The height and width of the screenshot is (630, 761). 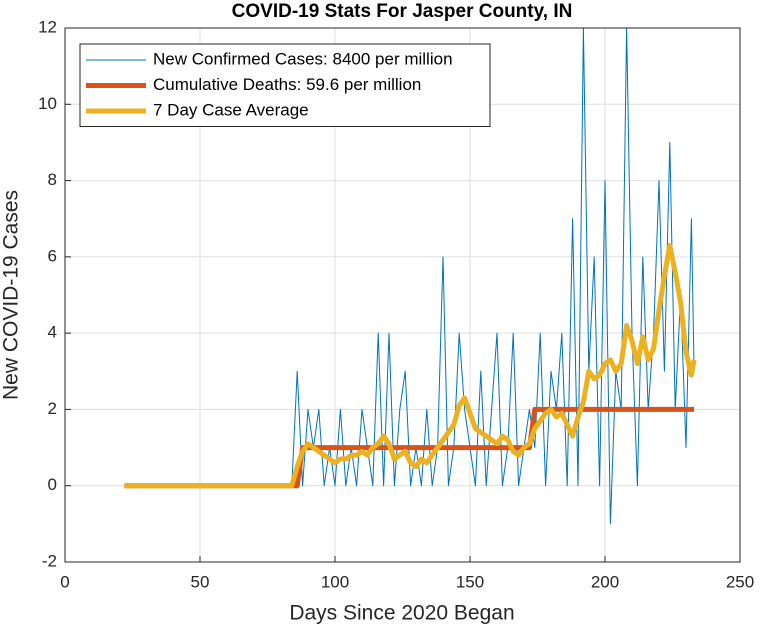 What do you see at coordinates (401, 613) in the screenshot?
I see `x-axis-label: Days Since 2020 Began` at bounding box center [401, 613].